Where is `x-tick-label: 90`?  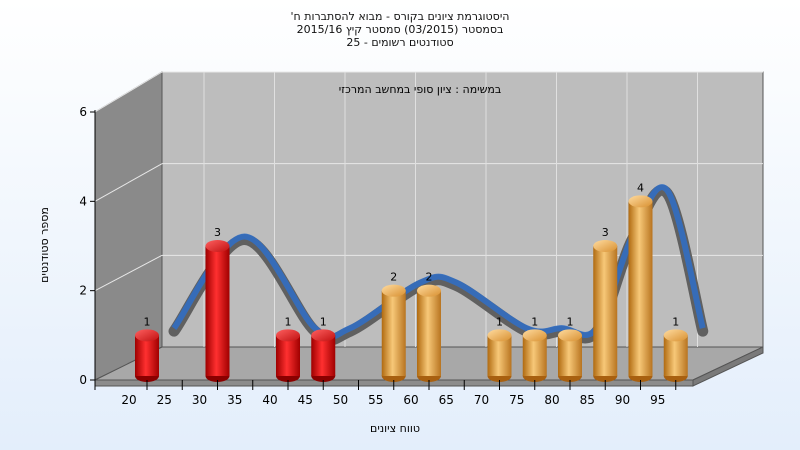 x-tick-label: 90 is located at coordinates (622, 400).